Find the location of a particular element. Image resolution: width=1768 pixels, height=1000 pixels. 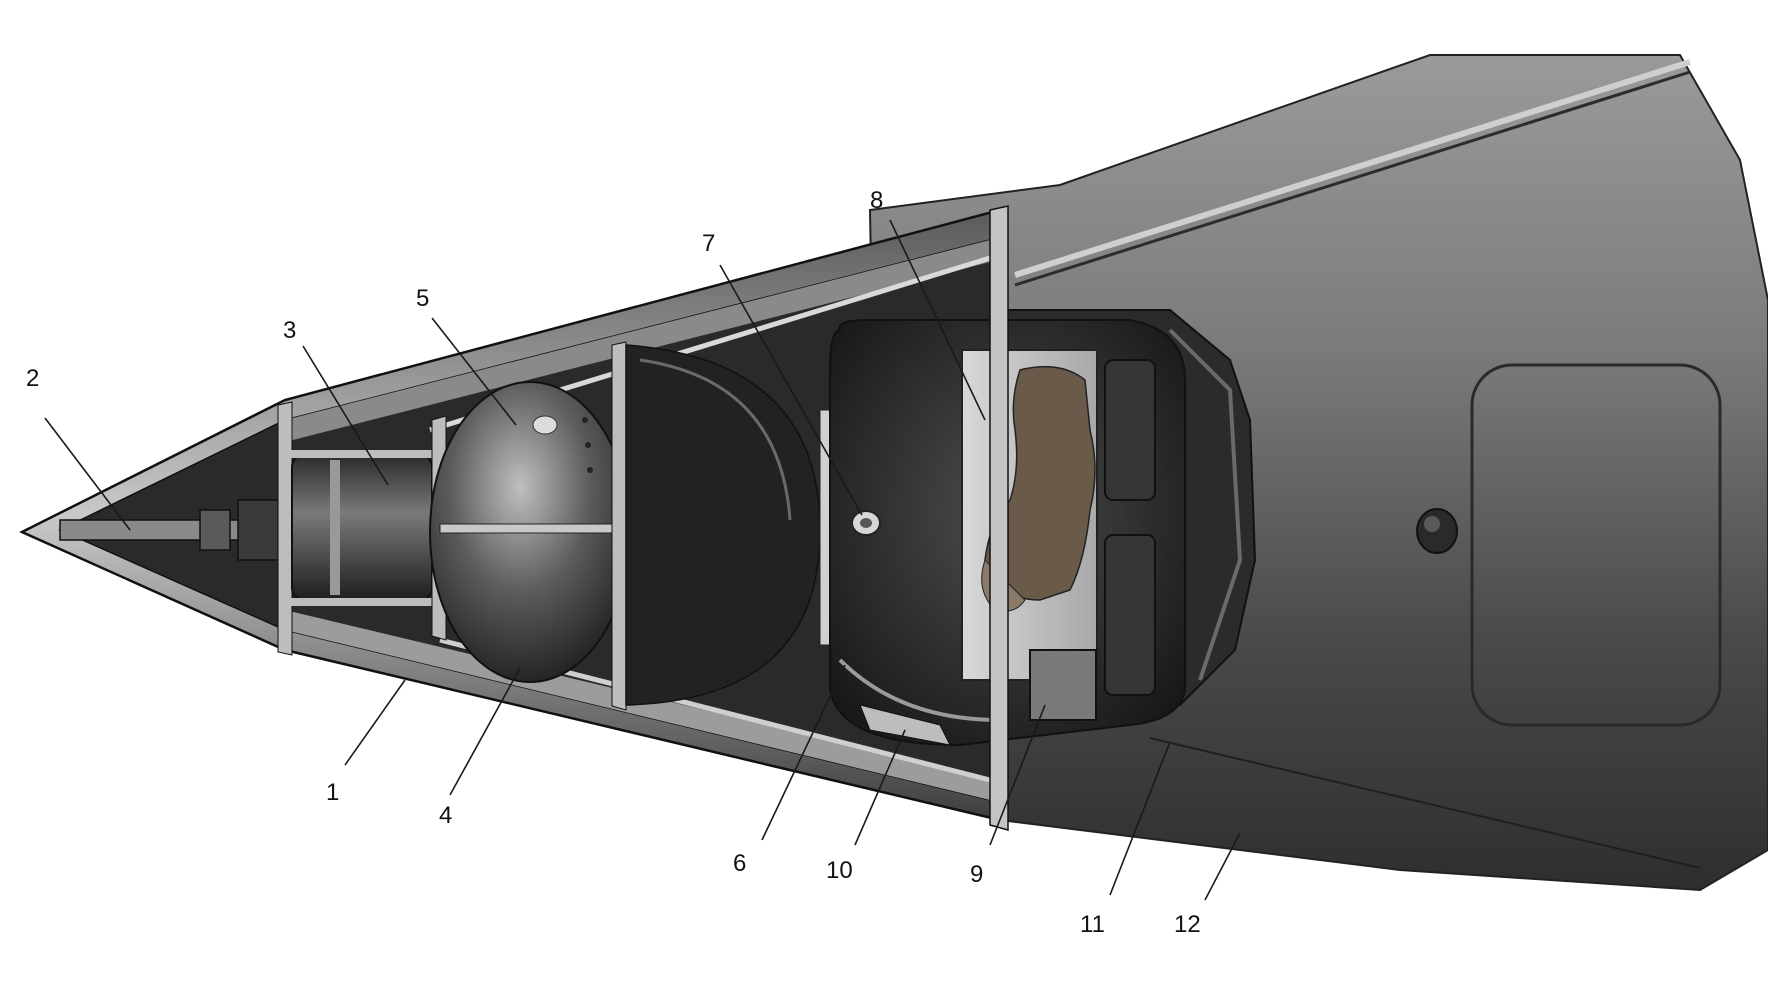

cylinder-ring is located at coordinates (335, 527).